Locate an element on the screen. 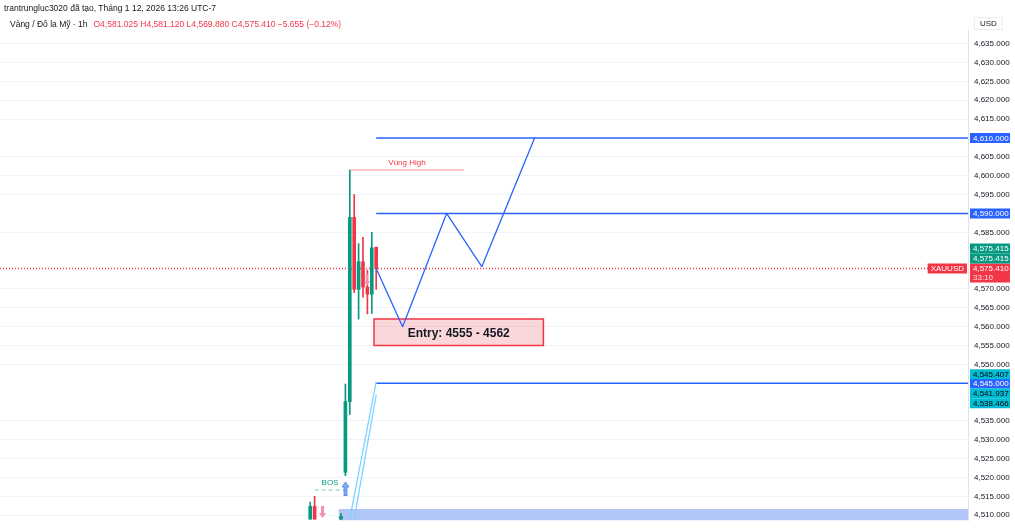  y-tick-label: 4,550.000 is located at coordinates (992, 364).